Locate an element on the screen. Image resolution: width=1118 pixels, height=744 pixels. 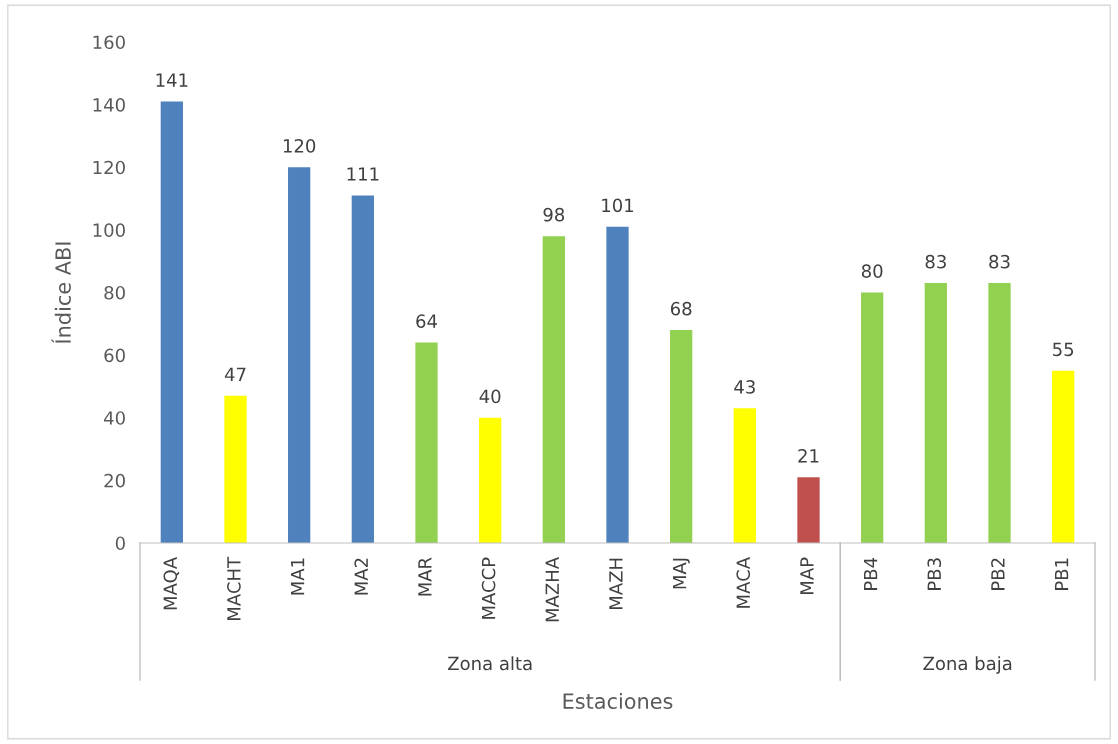
data-label: 21 is located at coordinates (808, 455).